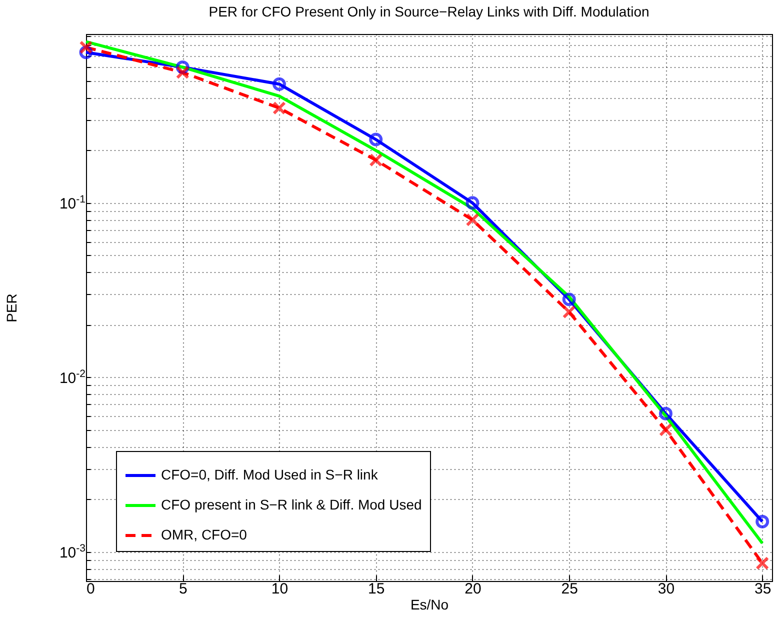 The height and width of the screenshot is (637, 776). Describe the element at coordinates (569, 589) in the screenshot. I see `x-tick-label: 25` at that location.